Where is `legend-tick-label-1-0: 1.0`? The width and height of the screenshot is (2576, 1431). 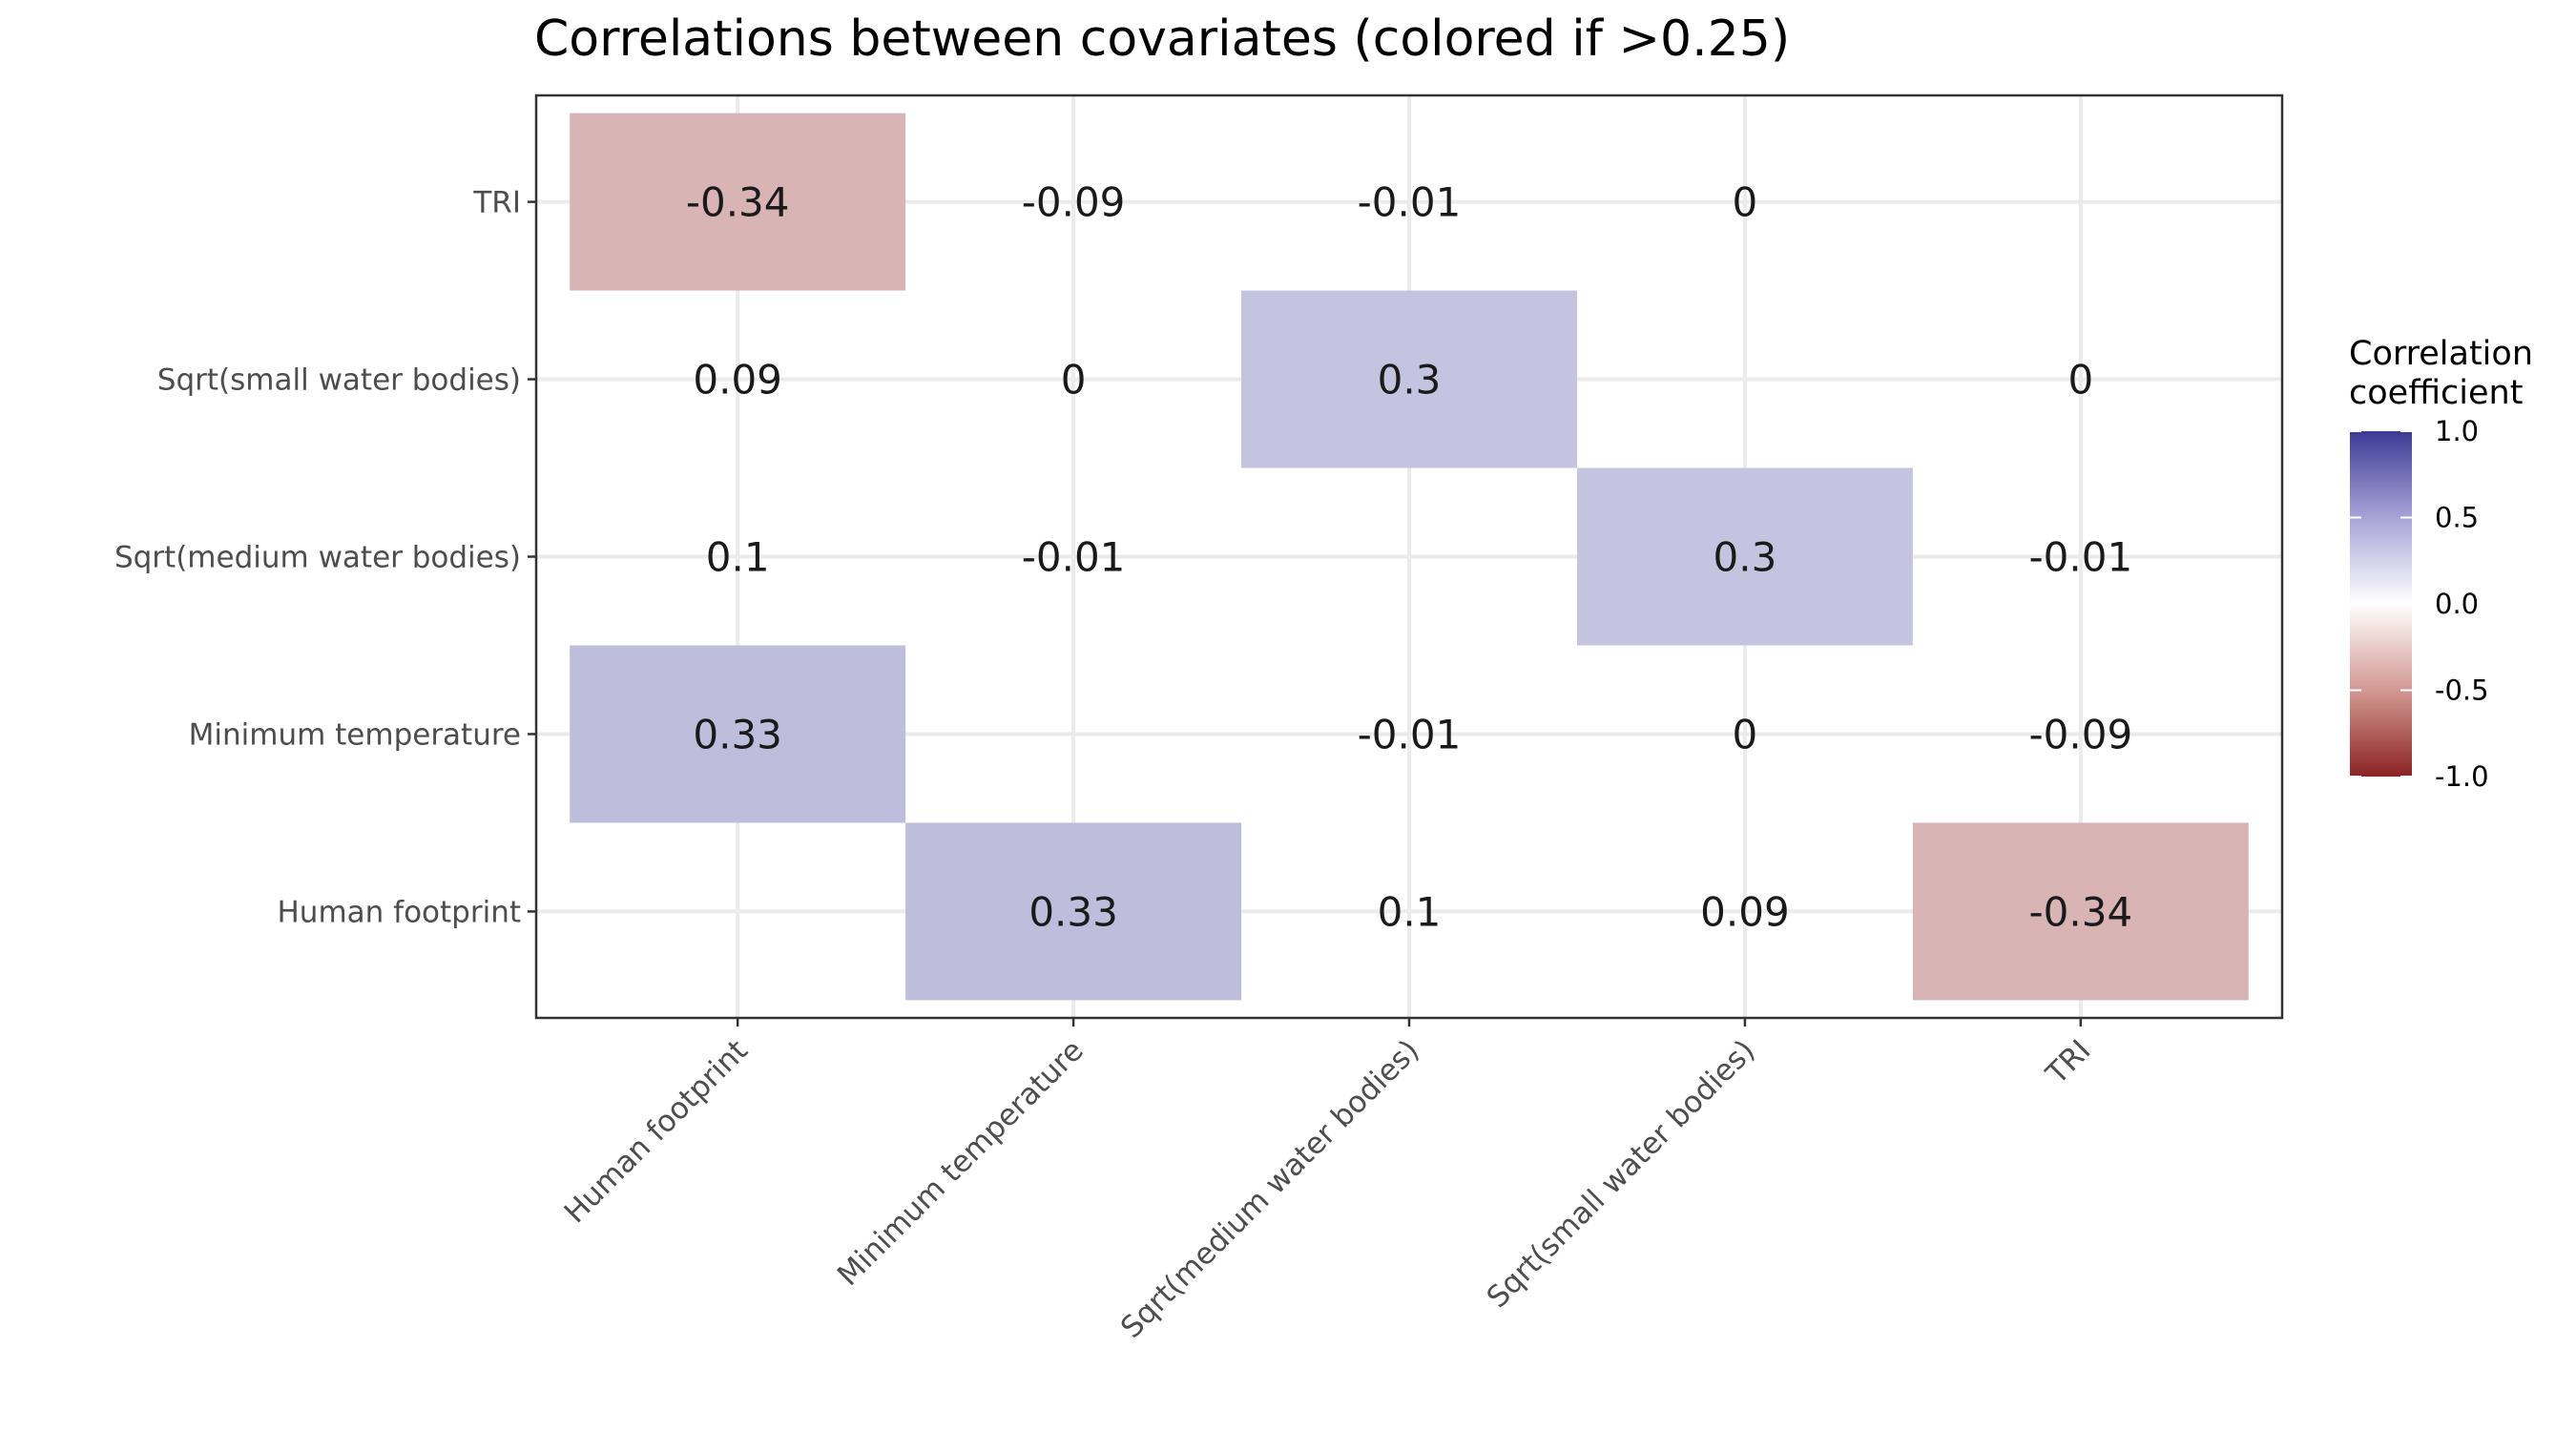 legend-tick-label-1-0: 1.0 is located at coordinates (2457, 431).